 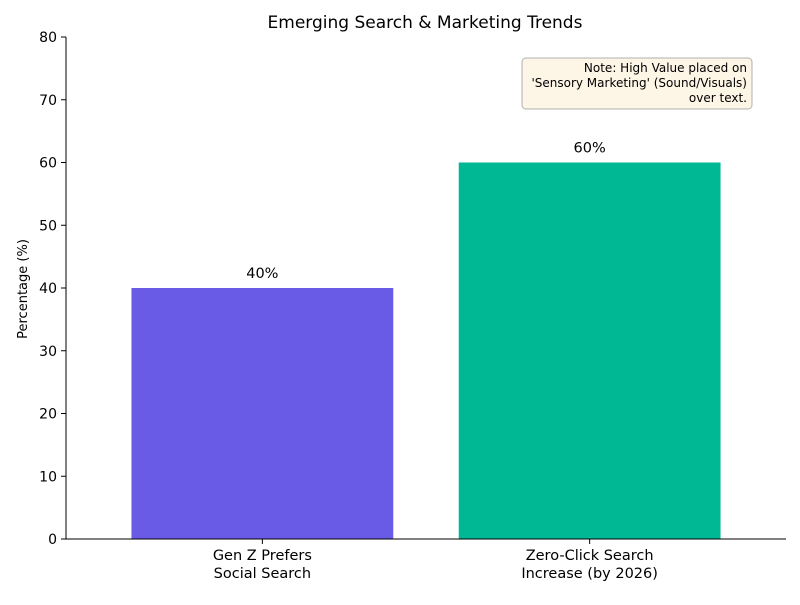 What do you see at coordinates (48, 101) in the screenshot?
I see `y-tick-label: 70` at bounding box center [48, 101].